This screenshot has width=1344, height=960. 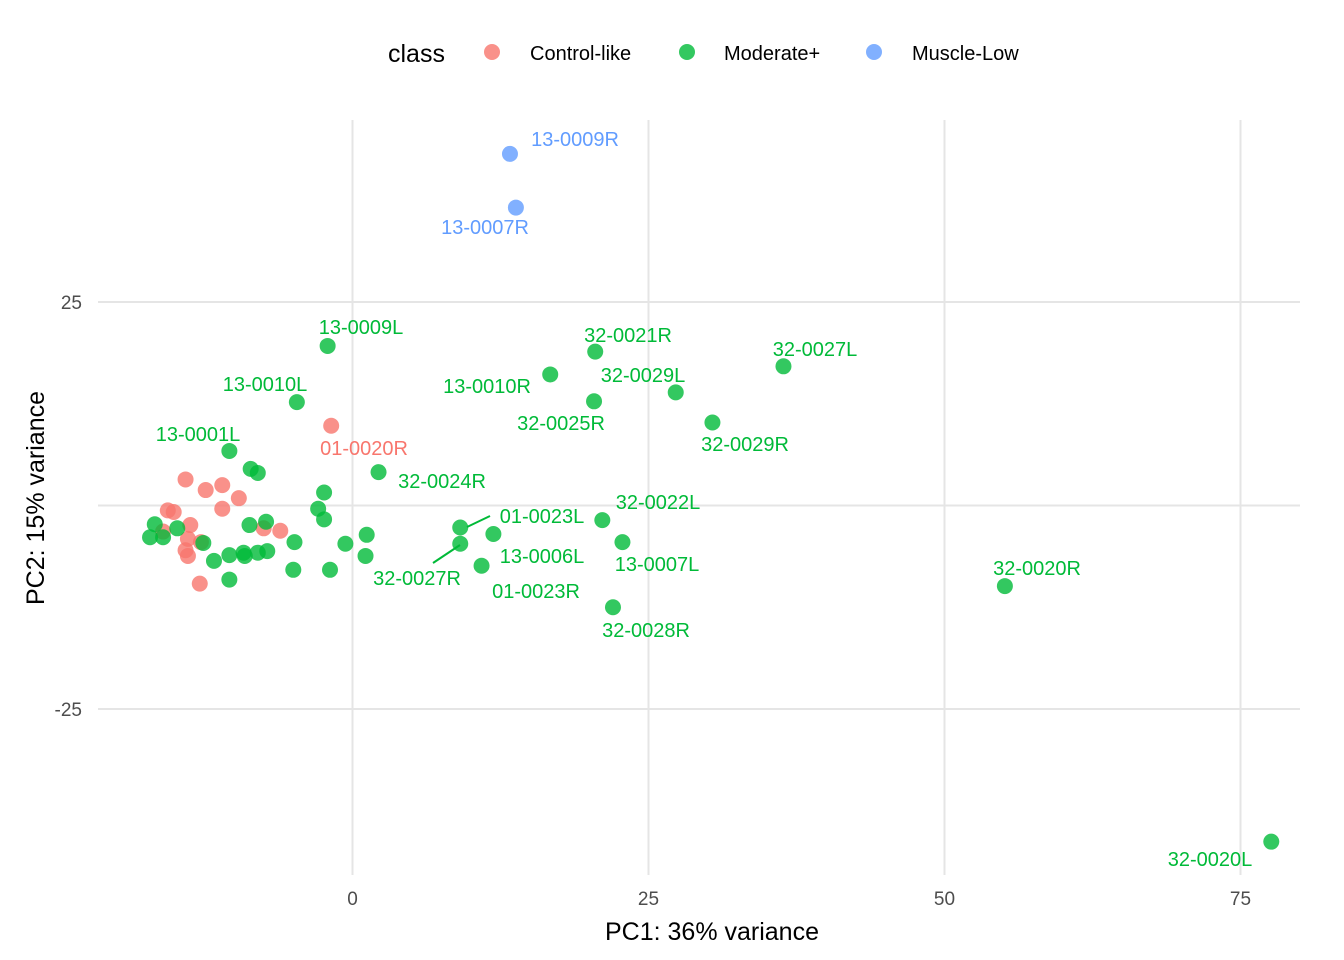 I want to click on x-axis-title: PC1: 36% variance, so click(x=712, y=932).